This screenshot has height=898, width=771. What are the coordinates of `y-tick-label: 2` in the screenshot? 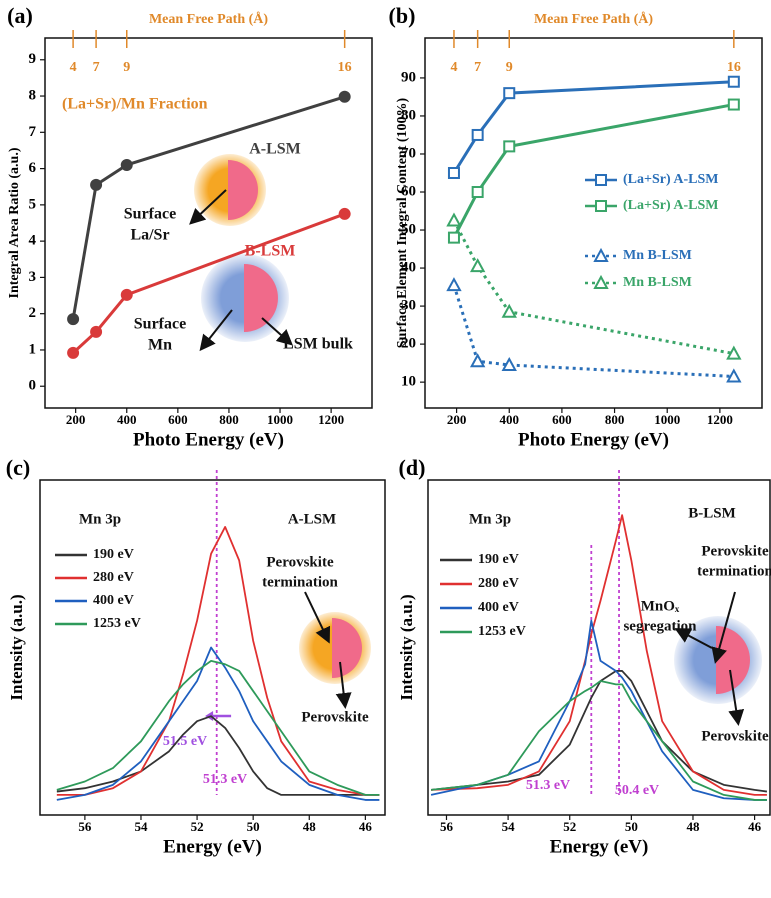 It's located at (33, 313).